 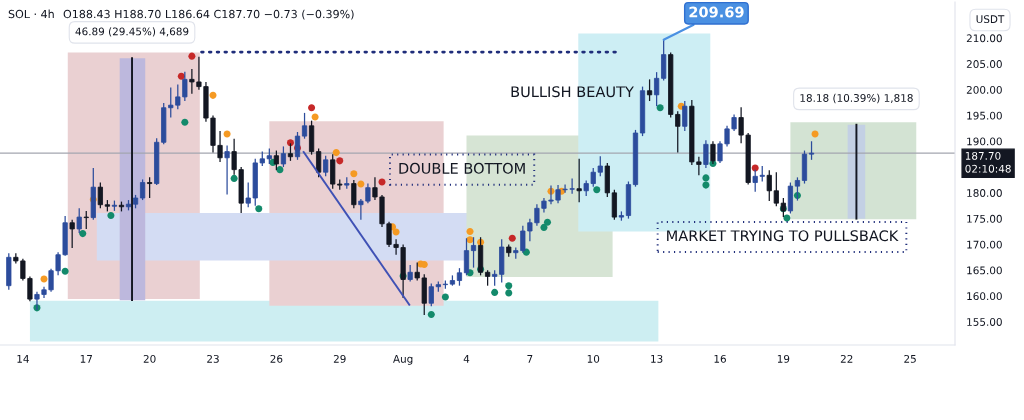 I want to click on x-tick-label: Aug, so click(x=403, y=360).